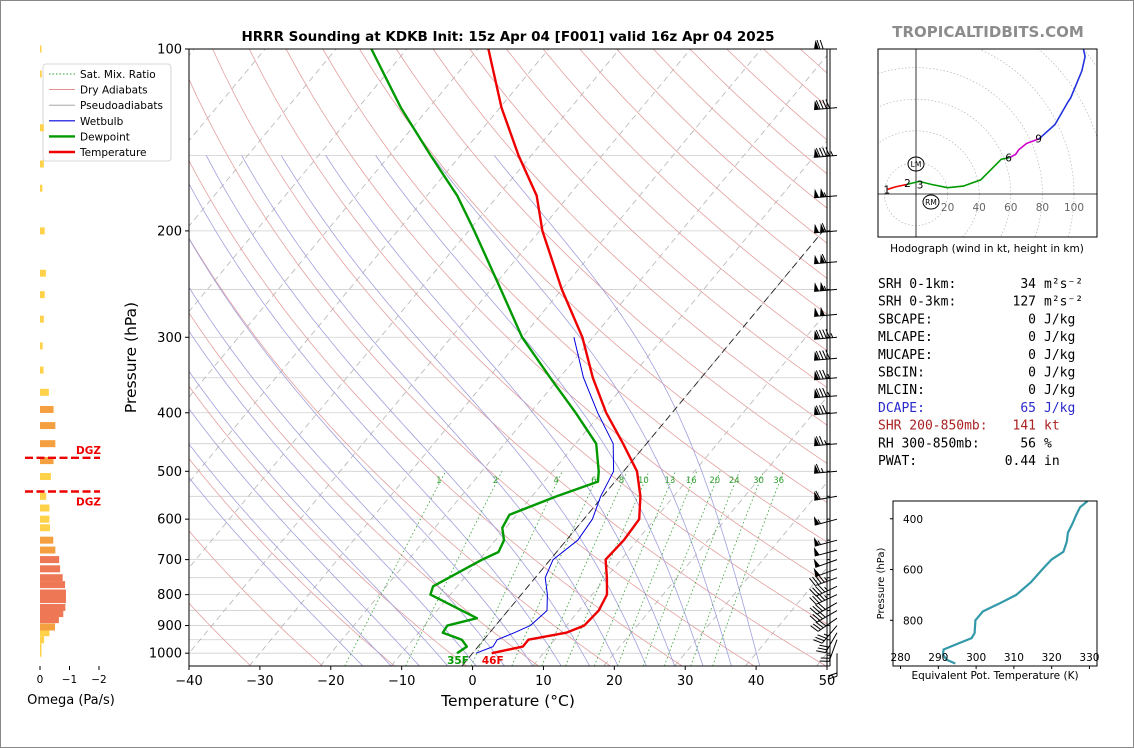  Describe the element at coordinates (507, 701) in the screenshot. I see `x-axis-label: Temperature (°C)` at that location.